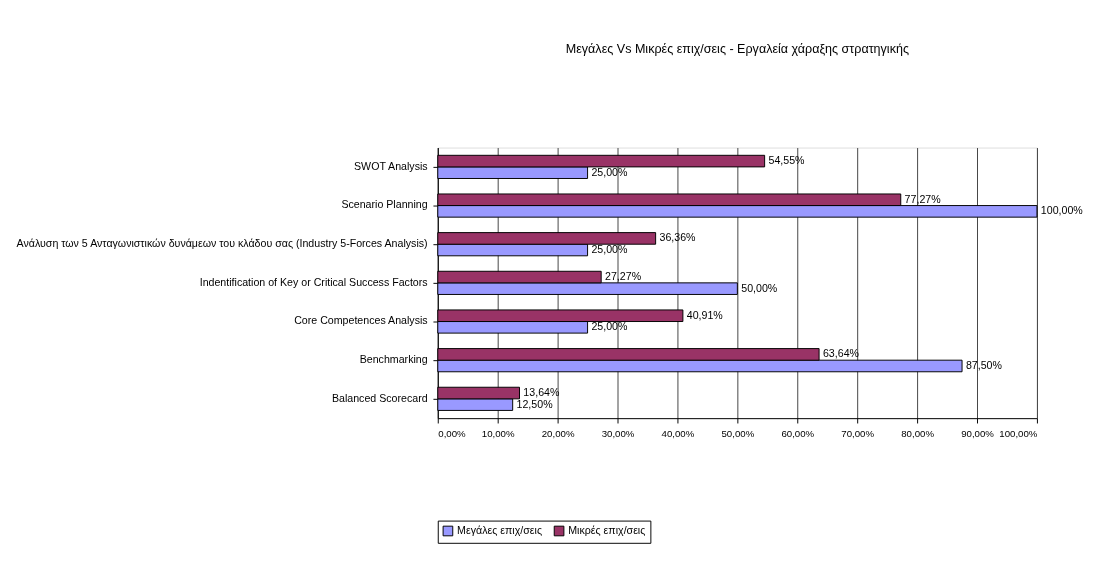  Describe the element at coordinates (391, 165) in the screenshot. I see `y-tick-label: SWOT Analysis` at that location.